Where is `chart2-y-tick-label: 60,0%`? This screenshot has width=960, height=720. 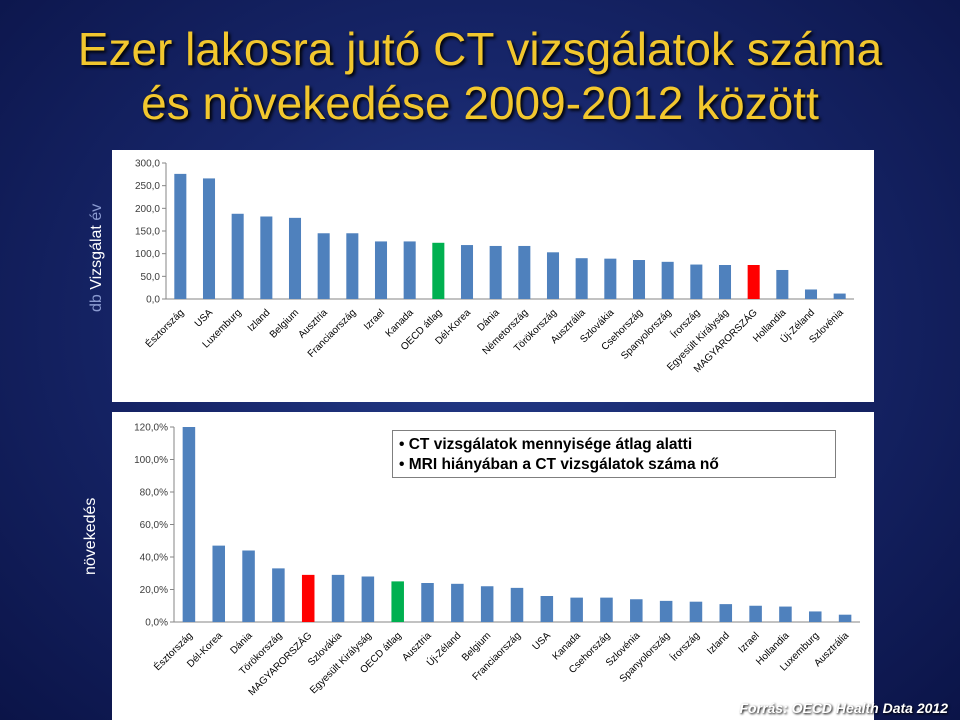 chart2-y-tick-label: 60,0% is located at coordinates (154, 525).